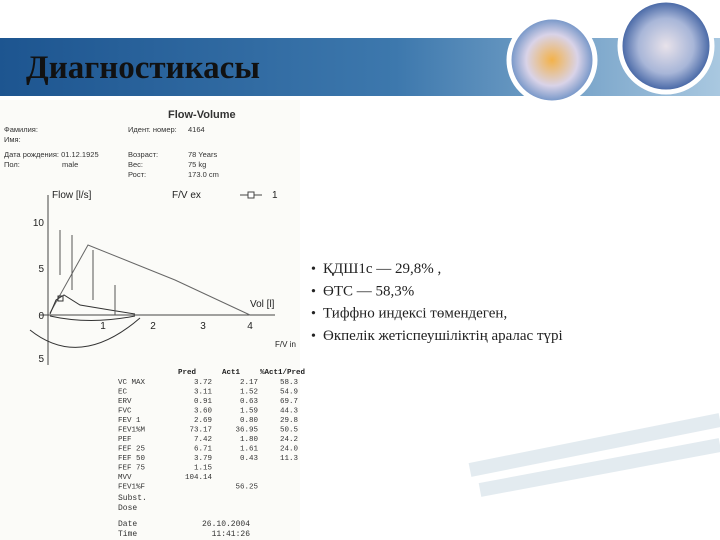 This screenshot has height=540, width=720. I want to click on table-cell: FEV1%F, so click(131, 488).